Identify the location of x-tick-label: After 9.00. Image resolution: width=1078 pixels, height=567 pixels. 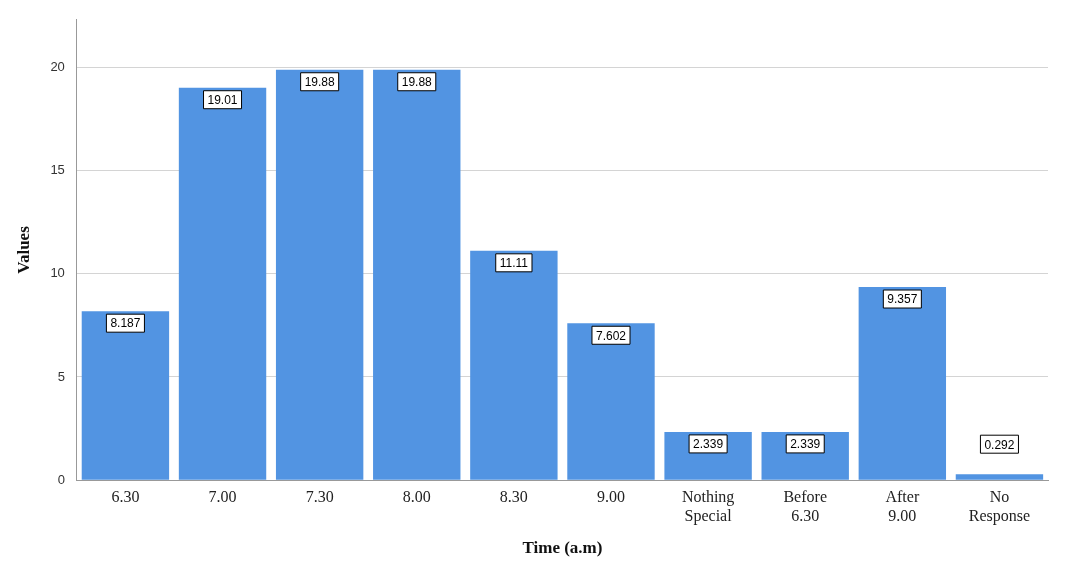
(902, 506).